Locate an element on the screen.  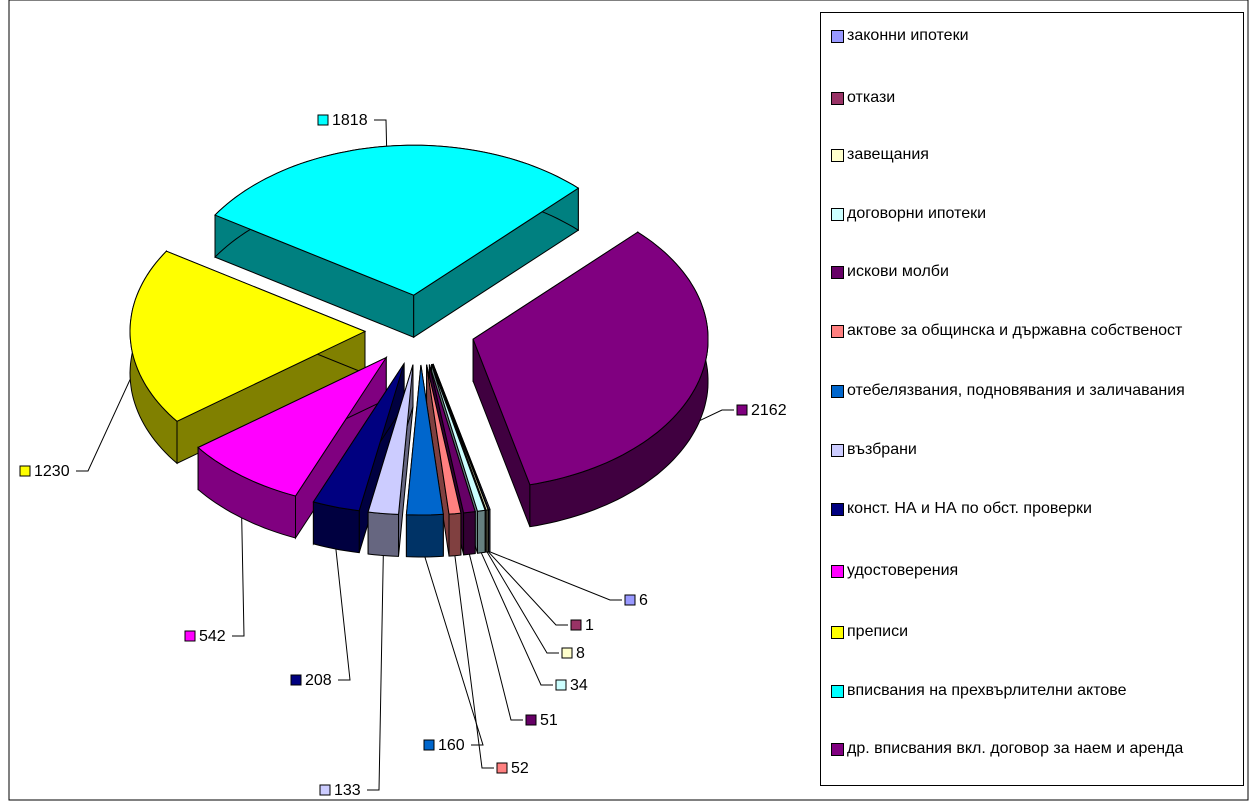
legend-label: завещания is located at coordinates (888, 154).